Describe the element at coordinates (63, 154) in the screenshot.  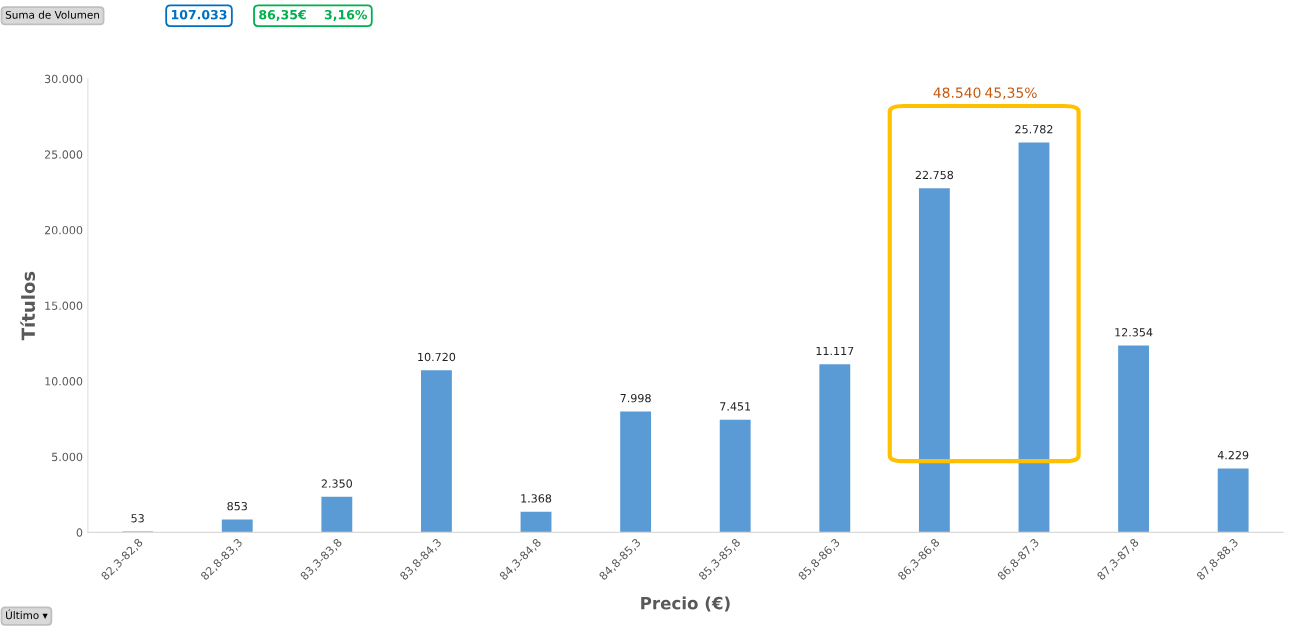
I see `y-tick-label: 25.000` at that location.